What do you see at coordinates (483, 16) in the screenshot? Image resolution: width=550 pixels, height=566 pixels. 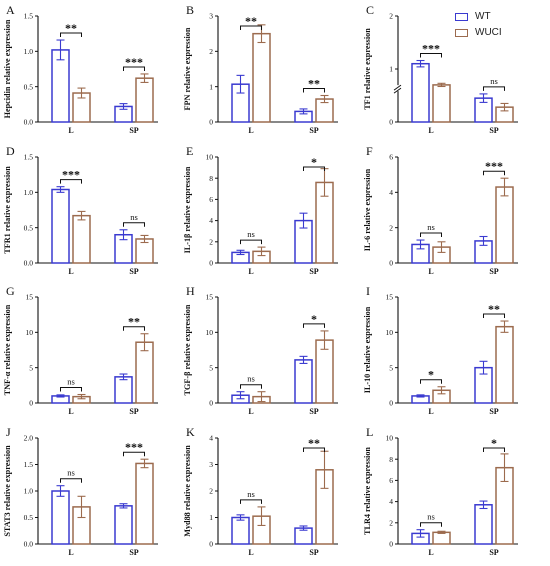 I see `legend-label-wt: WT` at bounding box center [483, 16].